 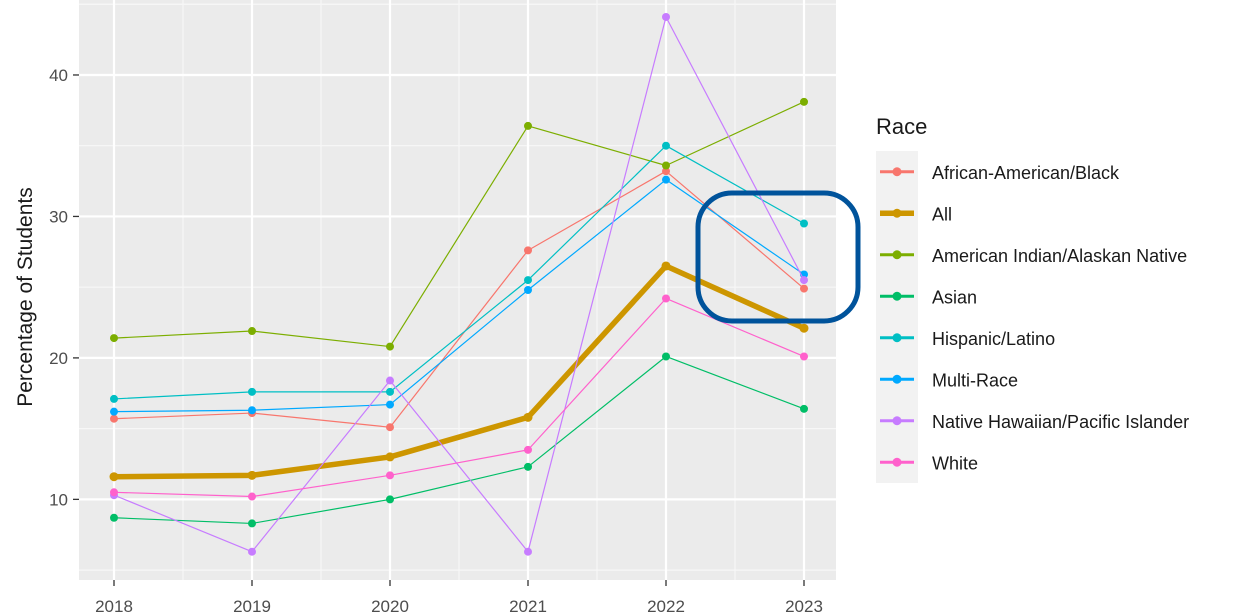 I want to click on x-tick-label: 2019, so click(x=252, y=606).